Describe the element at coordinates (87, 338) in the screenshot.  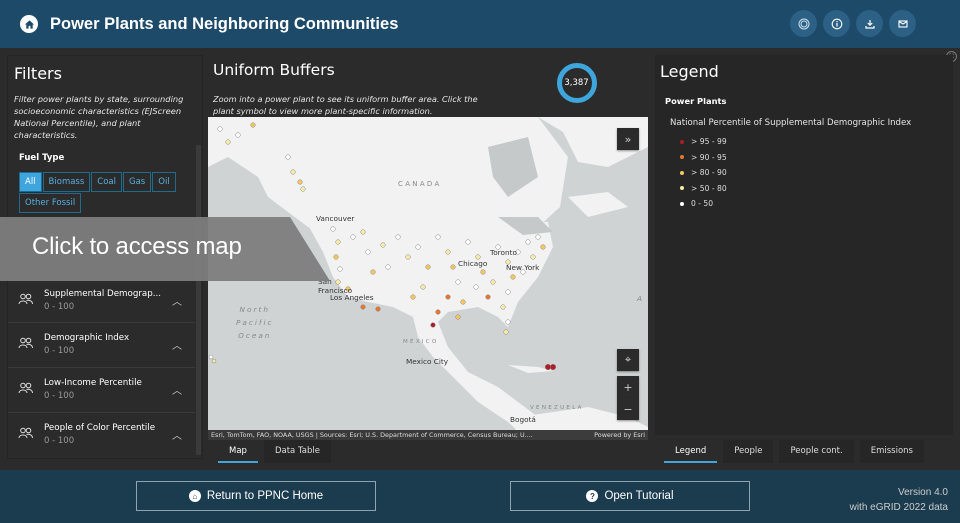
I see `filter-name: Demographic Index` at that location.